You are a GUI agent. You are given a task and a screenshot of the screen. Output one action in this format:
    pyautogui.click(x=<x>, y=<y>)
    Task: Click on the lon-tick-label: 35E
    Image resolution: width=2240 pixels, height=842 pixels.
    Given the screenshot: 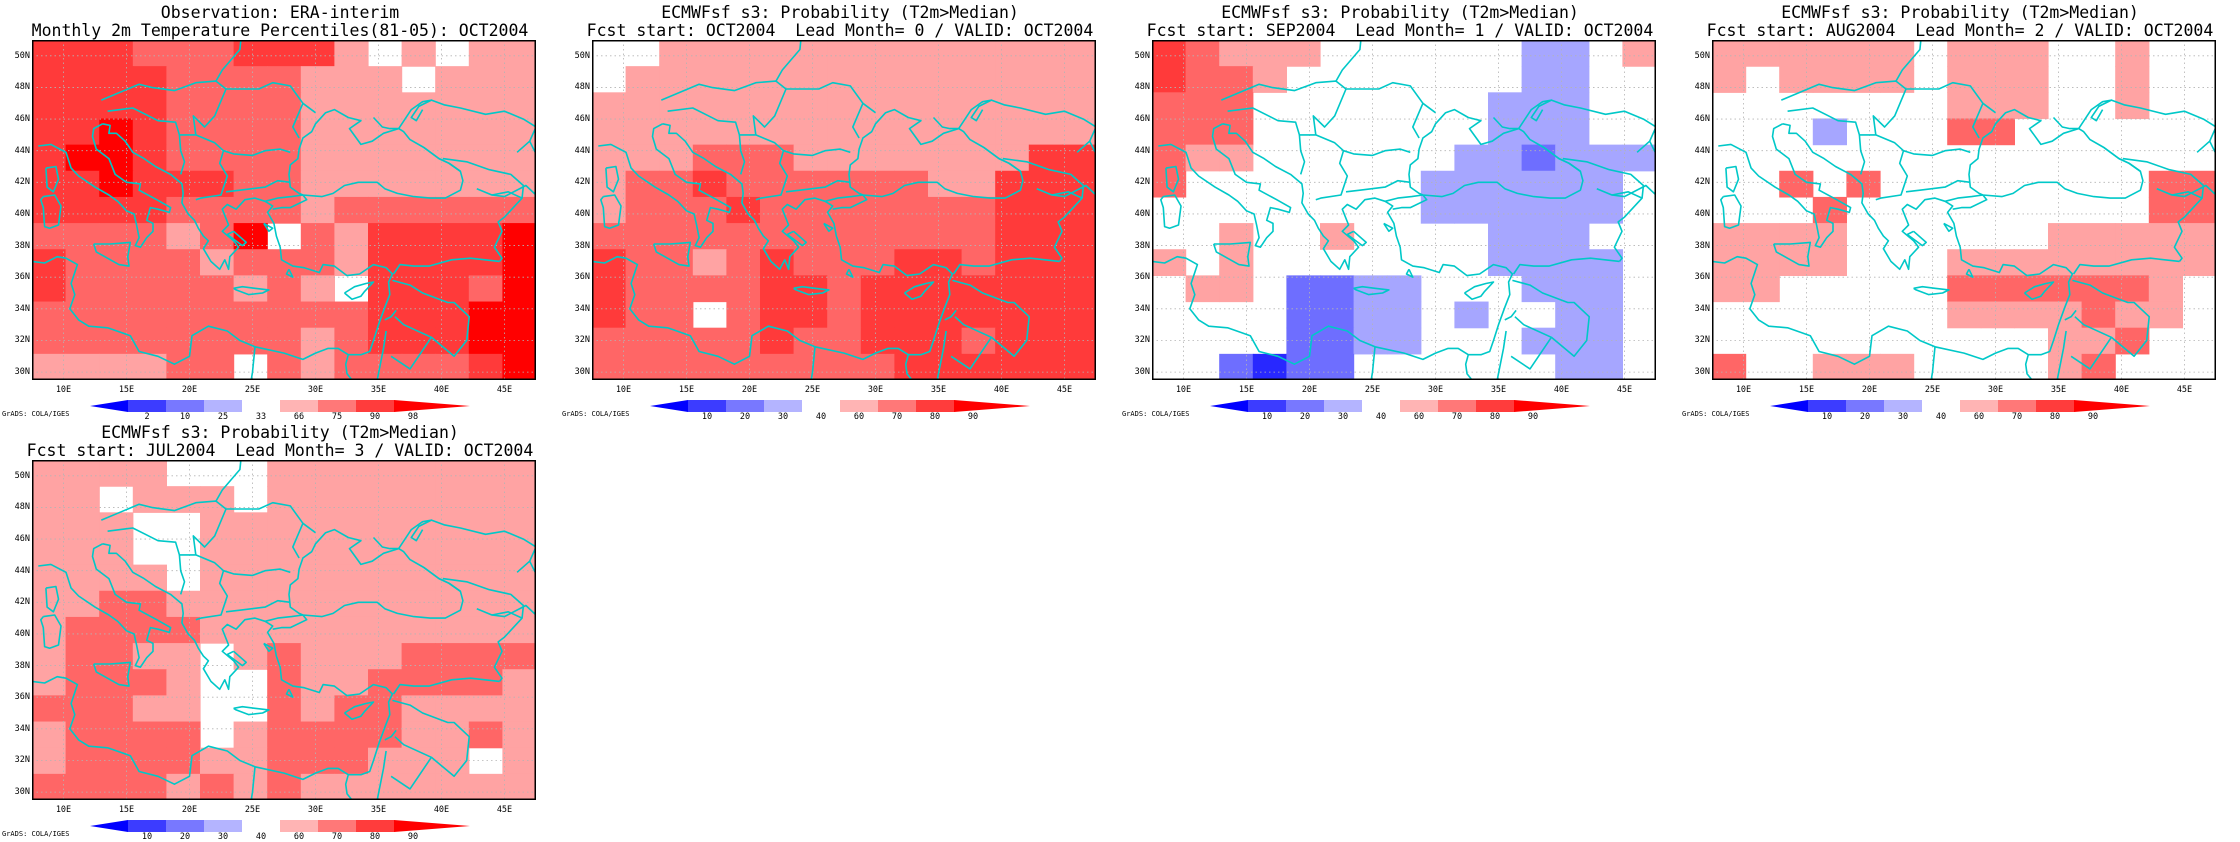 What is the action you would take?
    pyautogui.click(x=938, y=390)
    